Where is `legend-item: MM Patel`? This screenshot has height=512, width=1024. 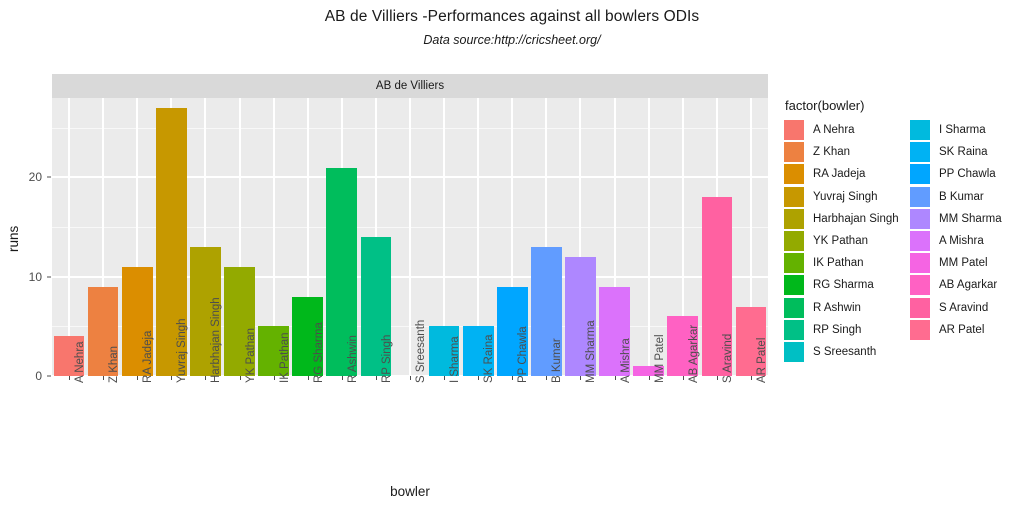
legend-item: MM Patel is located at coordinates (956, 263).